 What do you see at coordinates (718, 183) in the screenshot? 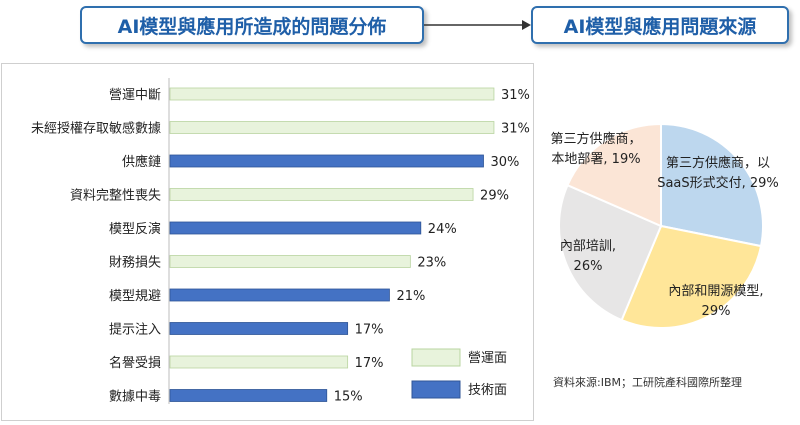
I see `pie-slice-label: SaaS形式交付, 29%` at bounding box center [718, 183].